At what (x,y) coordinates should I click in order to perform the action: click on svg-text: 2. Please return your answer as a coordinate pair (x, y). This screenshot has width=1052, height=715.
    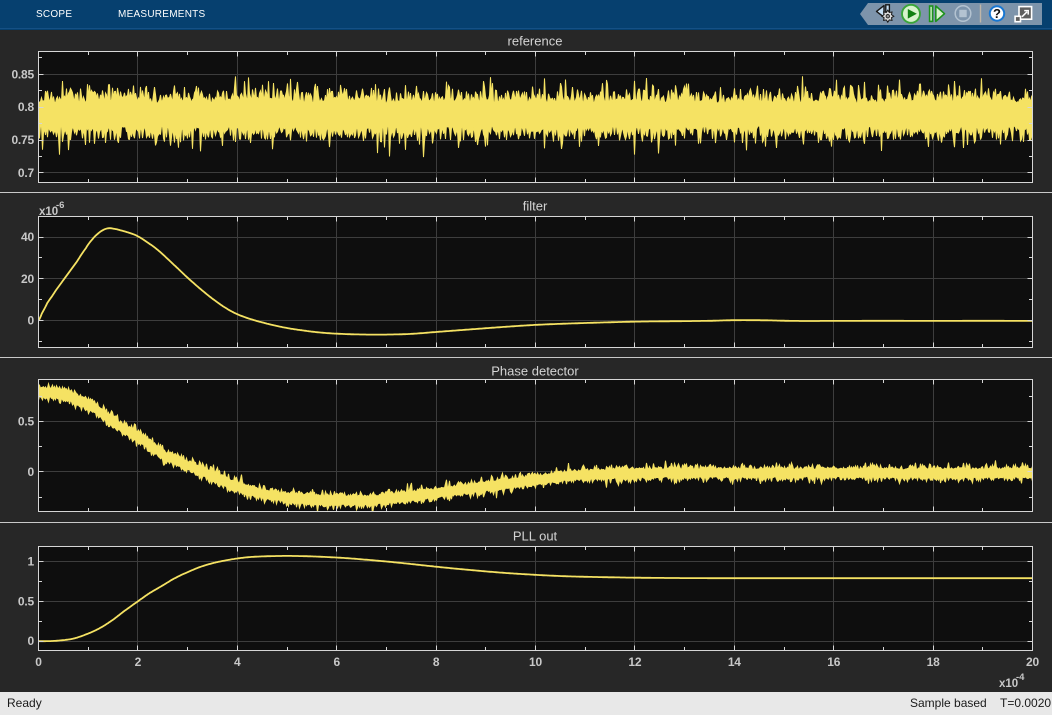
    Looking at the image, I should click on (138, 662).